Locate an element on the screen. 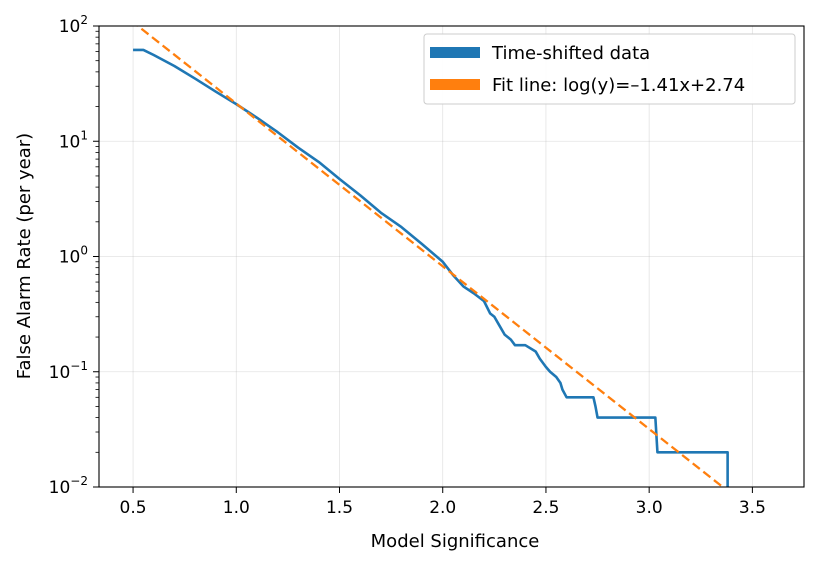 This screenshot has height=565, width=819. y-axis-label: False Alarm Rate (per year) is located at coordinates (24, 256).